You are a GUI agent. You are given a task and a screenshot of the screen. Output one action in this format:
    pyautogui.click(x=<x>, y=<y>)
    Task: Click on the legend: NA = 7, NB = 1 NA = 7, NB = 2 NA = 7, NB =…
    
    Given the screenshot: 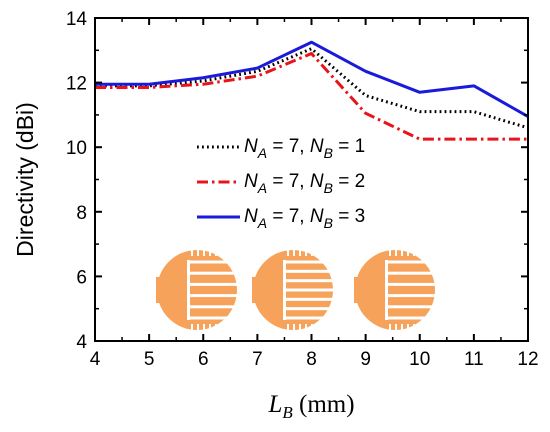 What is the action you would take?
    pyautogui.click(x=281, y=183)
    